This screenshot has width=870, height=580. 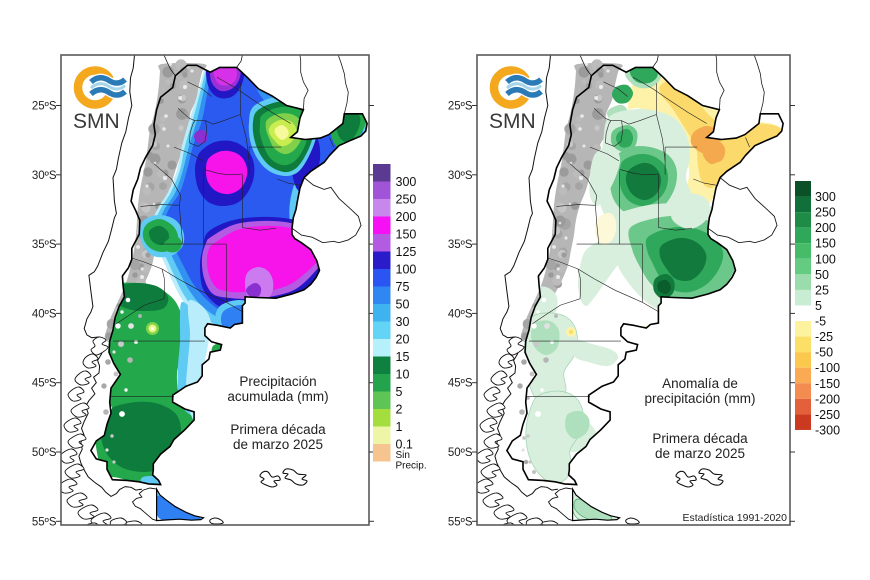 I want to click on svg-text: -50, so click(x=824, y=353).